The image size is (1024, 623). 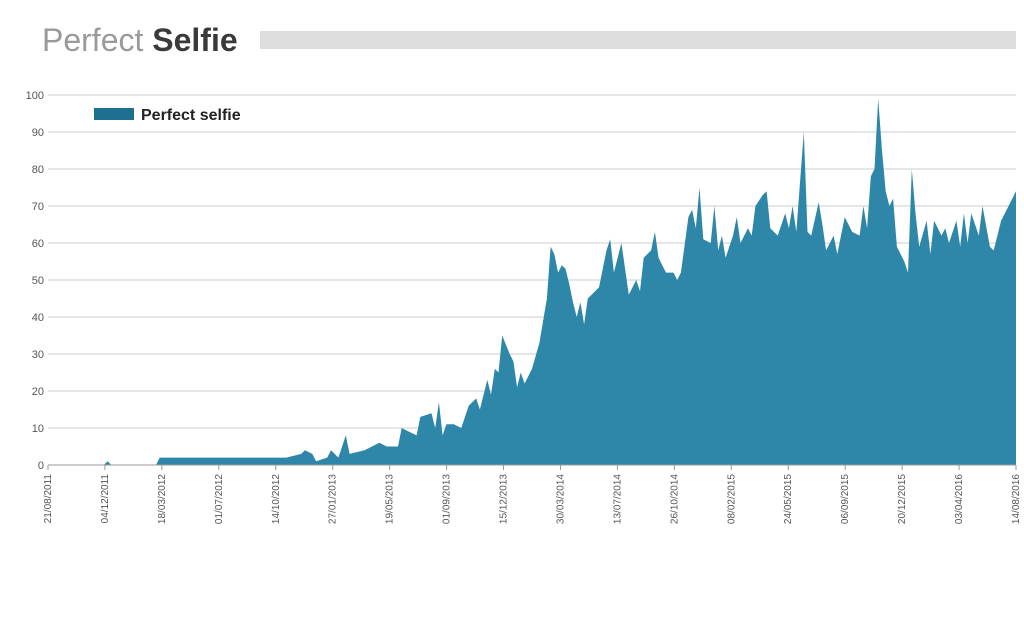 What do you see at coordinates (276, 499) in the screenshot?
I see `x-tick-label: 14/10/2012` at bounding box center [276, 499].